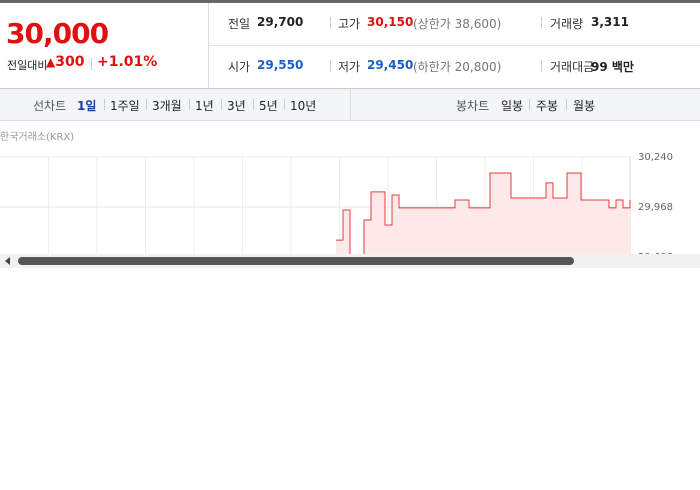 This screenshot has width=700, height=490. Describe the element at coordinates (50, 106) in the screenshot. I see `line-chart-label: 선차트` at that location.